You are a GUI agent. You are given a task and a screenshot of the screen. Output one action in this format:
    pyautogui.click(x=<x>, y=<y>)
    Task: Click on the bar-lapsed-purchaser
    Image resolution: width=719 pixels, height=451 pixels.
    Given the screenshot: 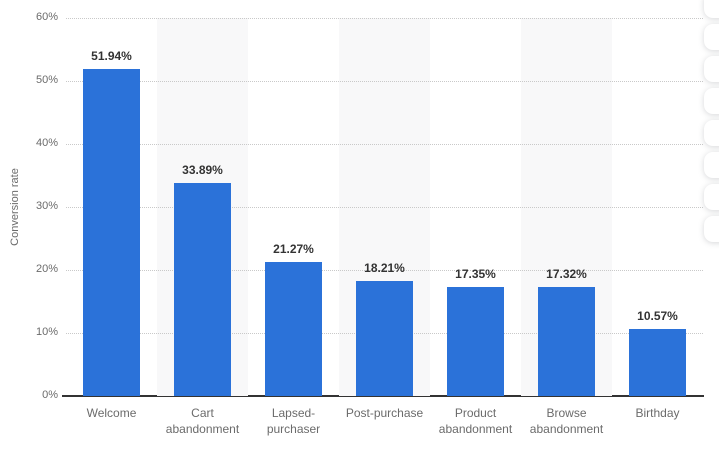 What is the action you would take?
    pyautogui.click(x=293, y=329)
    